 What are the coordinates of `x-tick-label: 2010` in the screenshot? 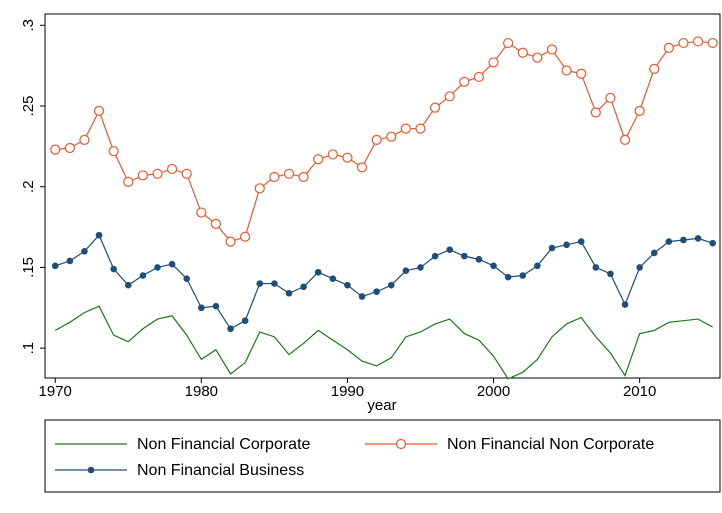 It's located at (639, 391).